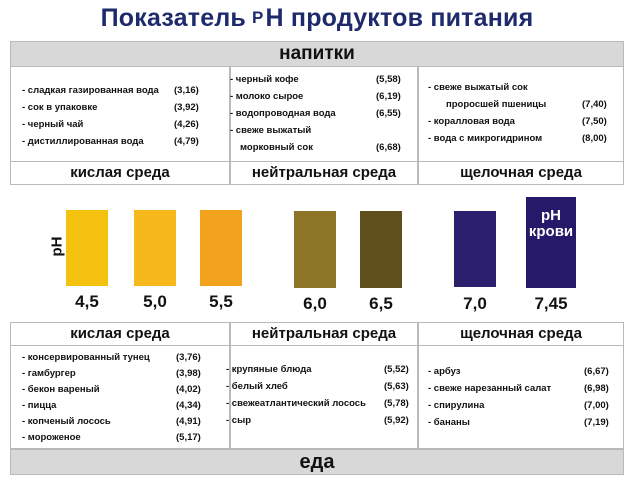  Describe the element at coordinates (186, 141) in the screenshot. I see `drinks-acid-value: (4,79)` at that location.